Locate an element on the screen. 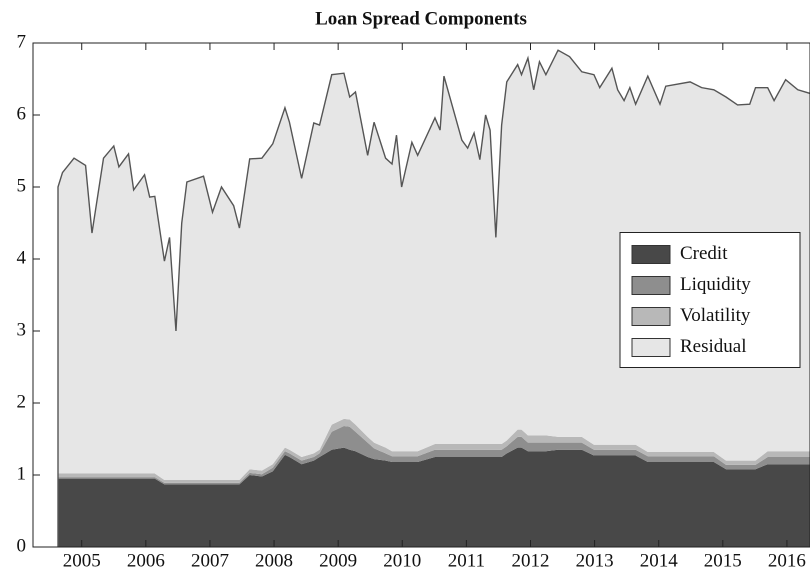  legend-label: Credit is located at coordinates (704, 253).